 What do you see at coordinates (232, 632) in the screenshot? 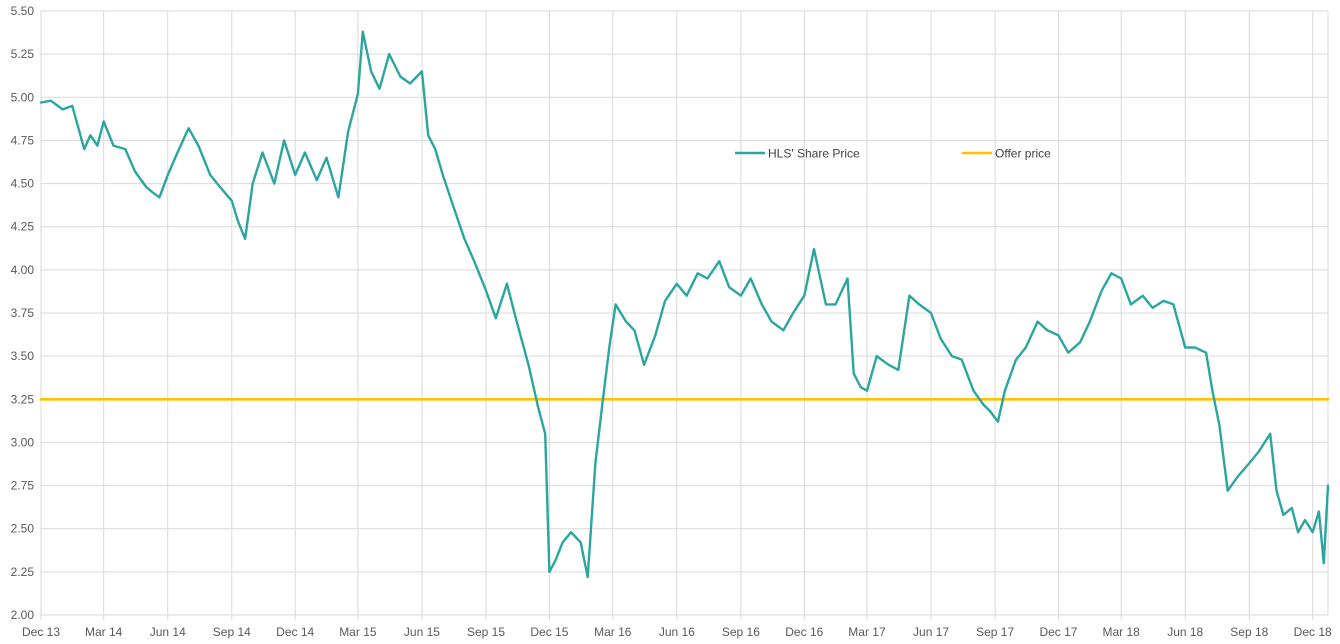
I see `x-tick-label: Sep 14` at bounding box center [232, 632].